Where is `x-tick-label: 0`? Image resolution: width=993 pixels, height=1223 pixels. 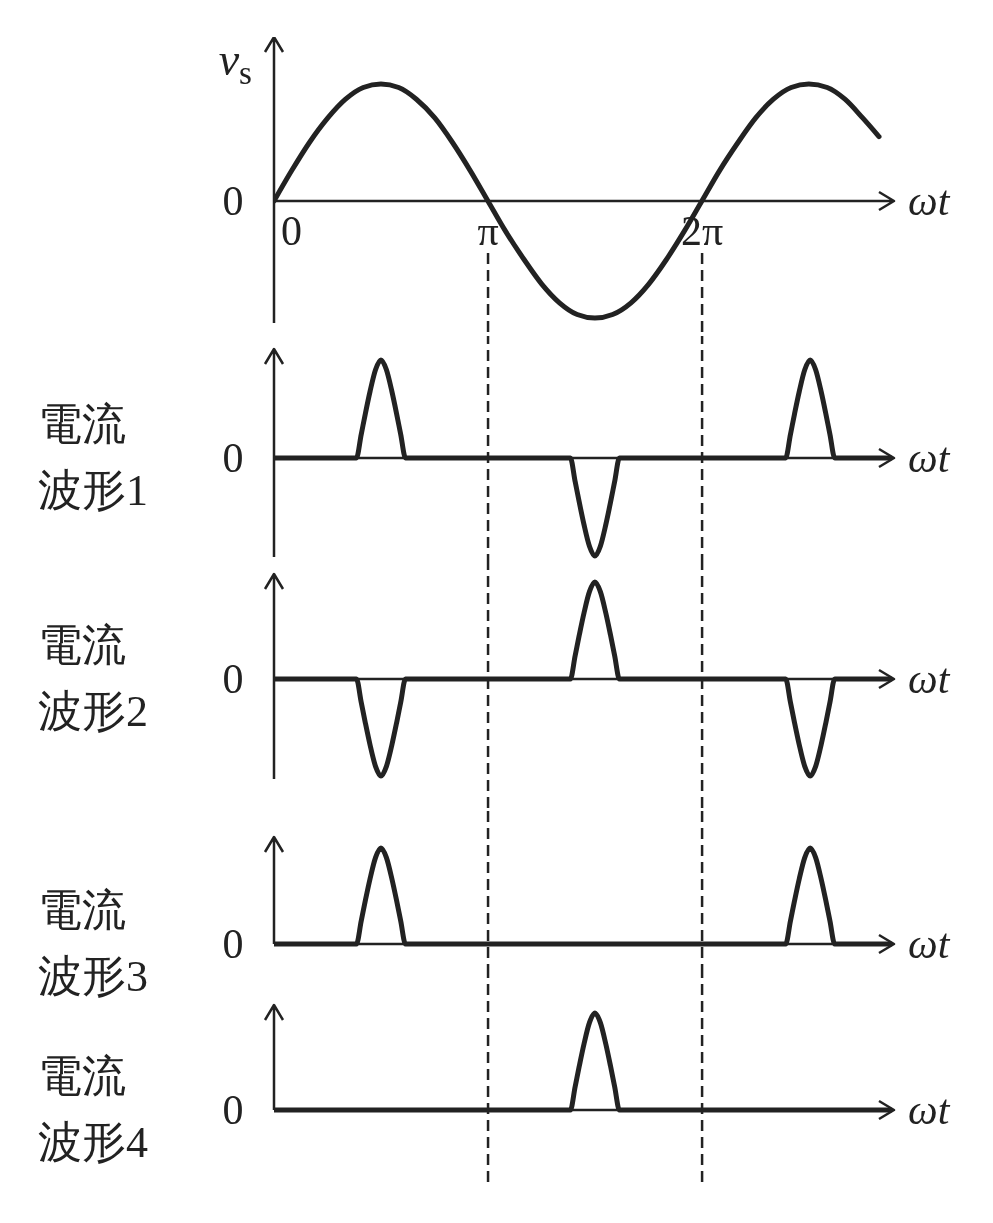 x-tick-label: 0 is located at coordinates (291, 231).